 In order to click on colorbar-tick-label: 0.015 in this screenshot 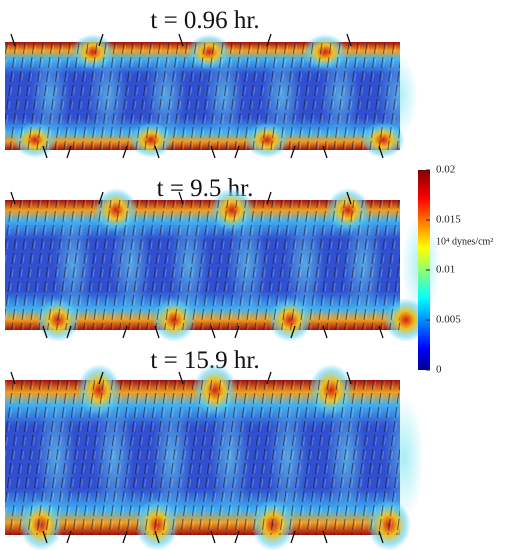, I will do `click(448, 220)`.